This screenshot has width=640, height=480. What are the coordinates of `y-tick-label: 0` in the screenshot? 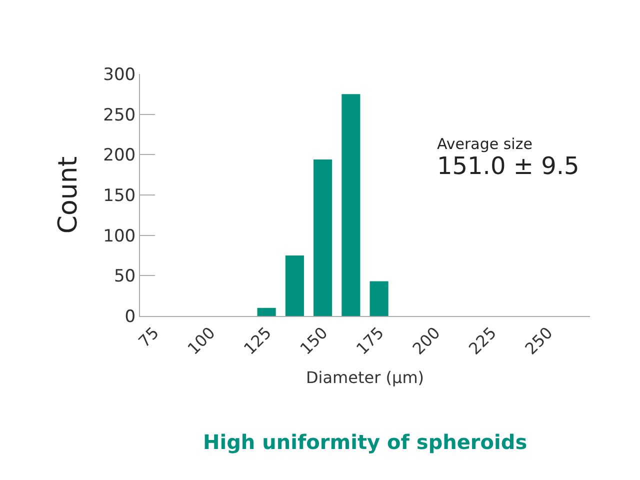 It's located at (130, 316).